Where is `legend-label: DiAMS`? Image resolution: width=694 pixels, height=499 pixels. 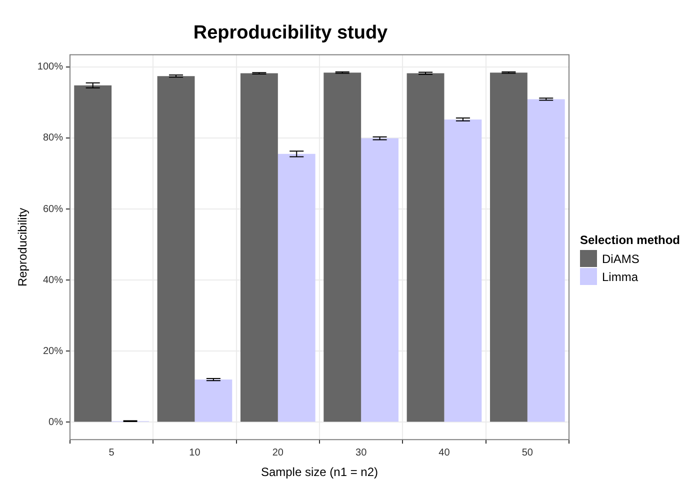
legend-label: DiAMS is located at coordinates (621, 259).